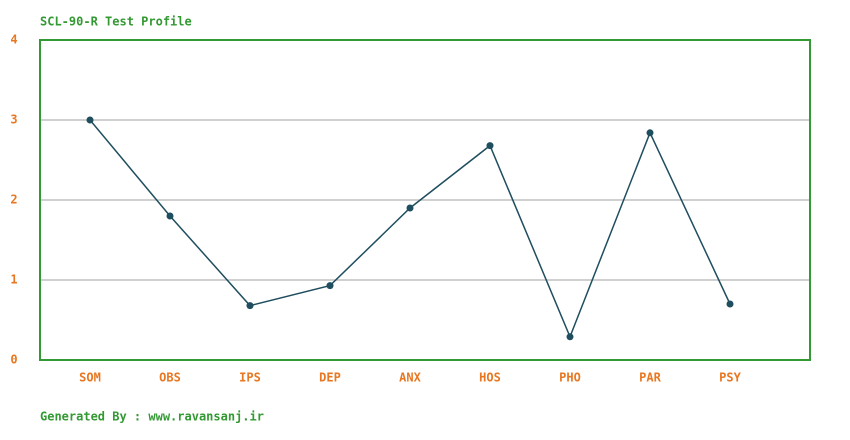 Image resolution: width=850 pixels, height=440 pixels. Describe the element at coordinates (490, 378) in the screenshot. I see `x-tick-label: HOS` at that location.